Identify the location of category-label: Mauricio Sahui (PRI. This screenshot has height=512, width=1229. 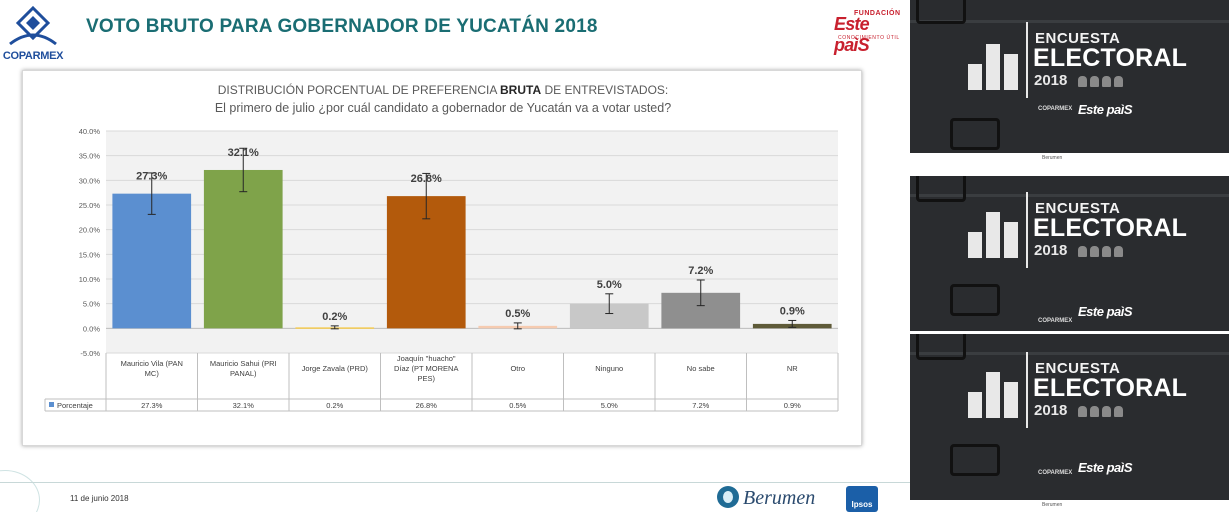
(243, 363).